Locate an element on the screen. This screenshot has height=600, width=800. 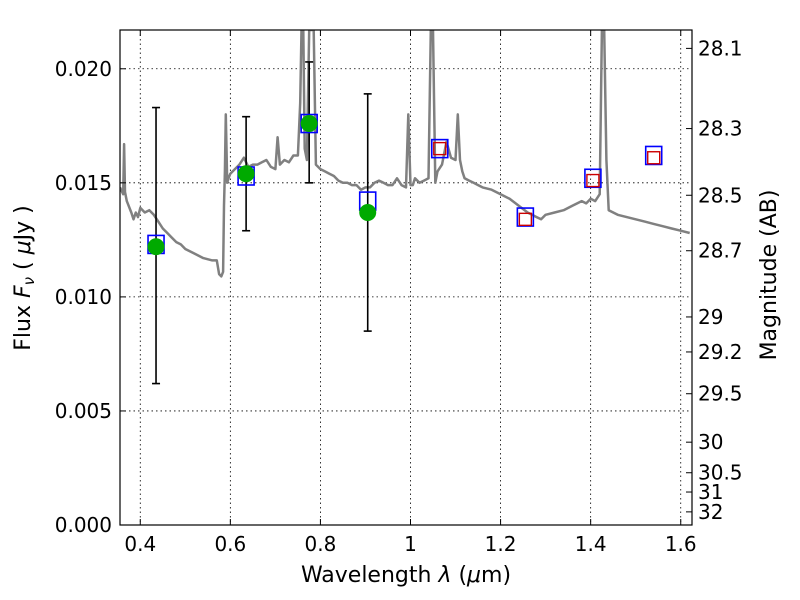
right-tick-label: 30.5 is located at coordinates (720, 473).